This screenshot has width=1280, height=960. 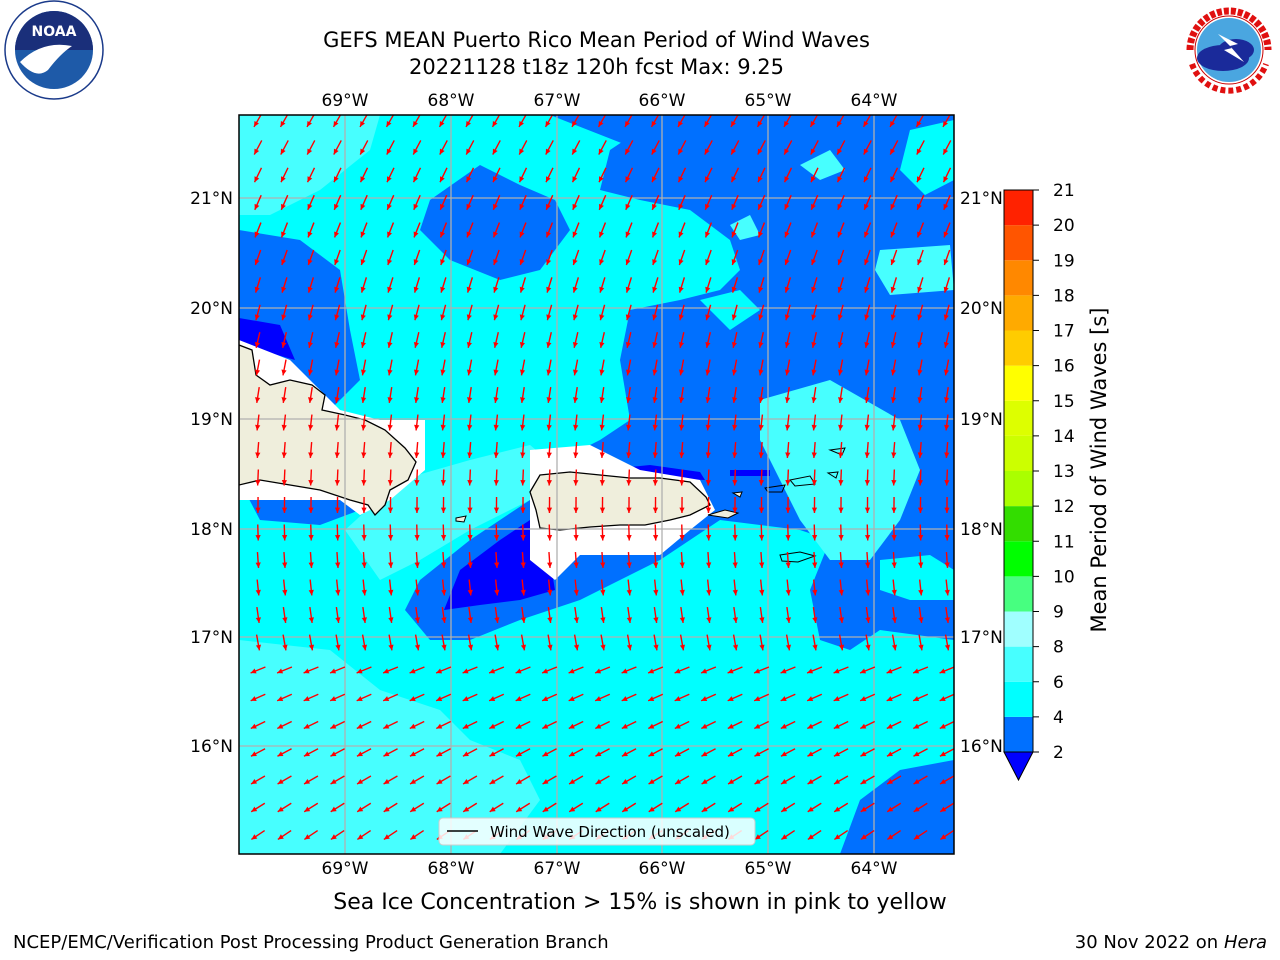 What do you see at coordinates (1058, 718) in the screenshot?
I see `colorbar-tick-label: 4` at bounding box center [1058, 718].